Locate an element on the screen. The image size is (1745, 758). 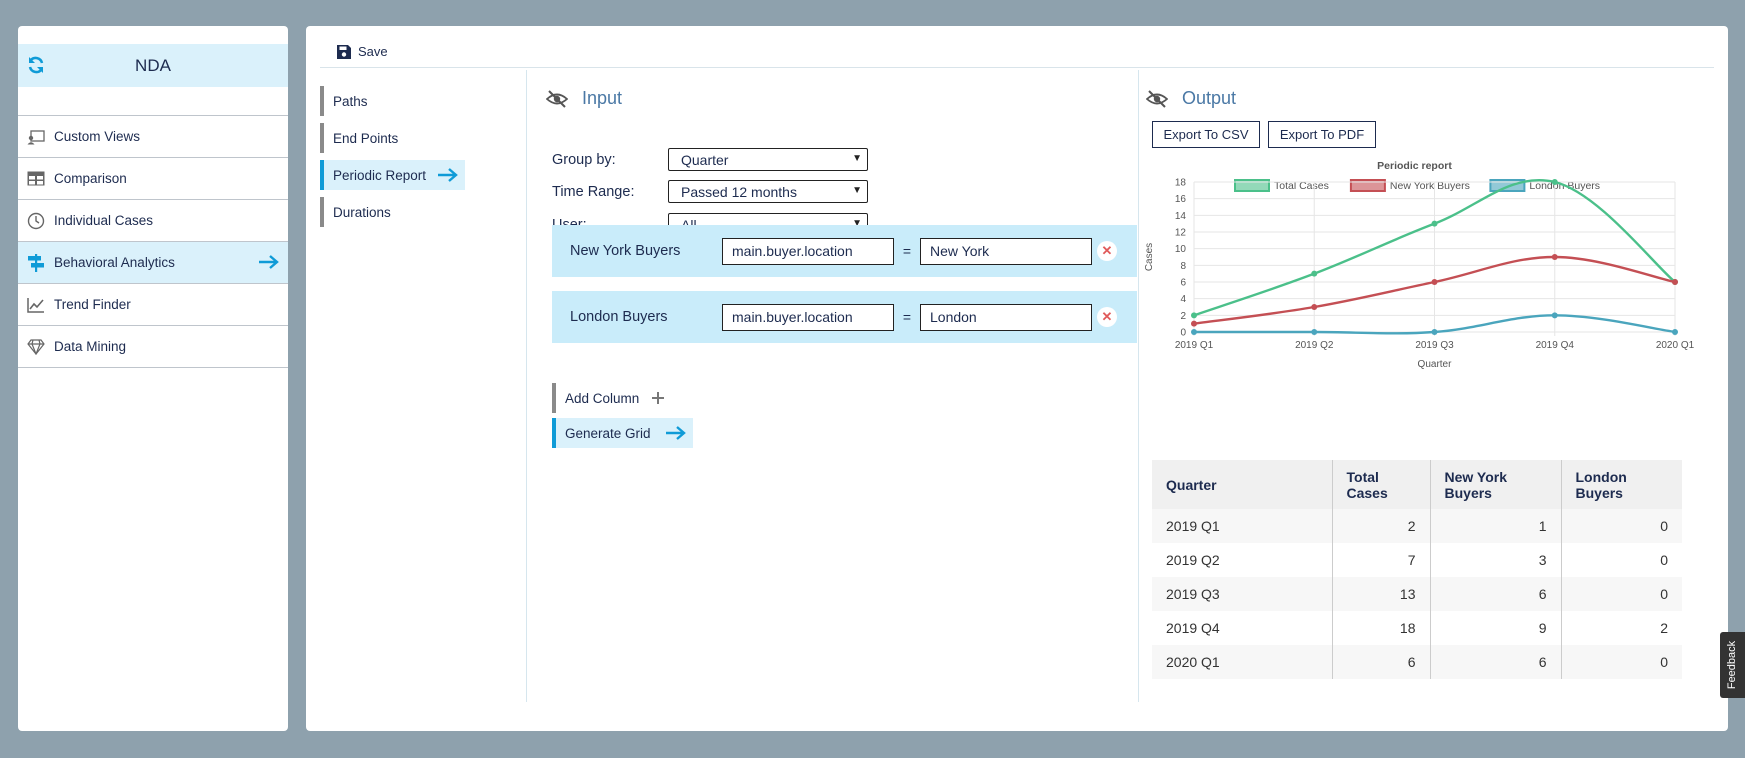
subnav-item-durations: Durations is located at coordinates (392, 212).